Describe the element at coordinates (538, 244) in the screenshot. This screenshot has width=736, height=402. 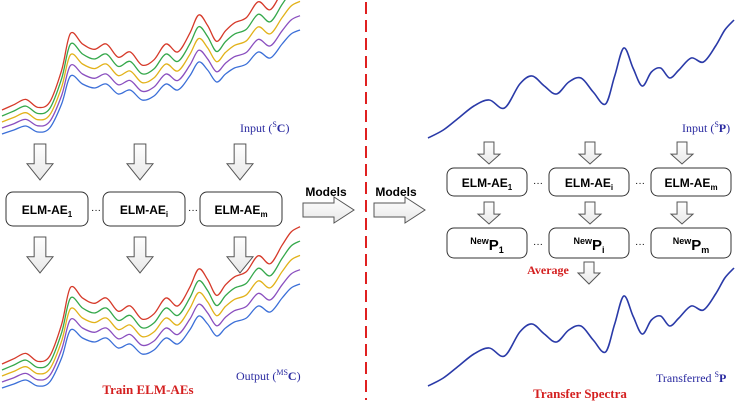
I see `right-ellipsis-3: ···` at that location.